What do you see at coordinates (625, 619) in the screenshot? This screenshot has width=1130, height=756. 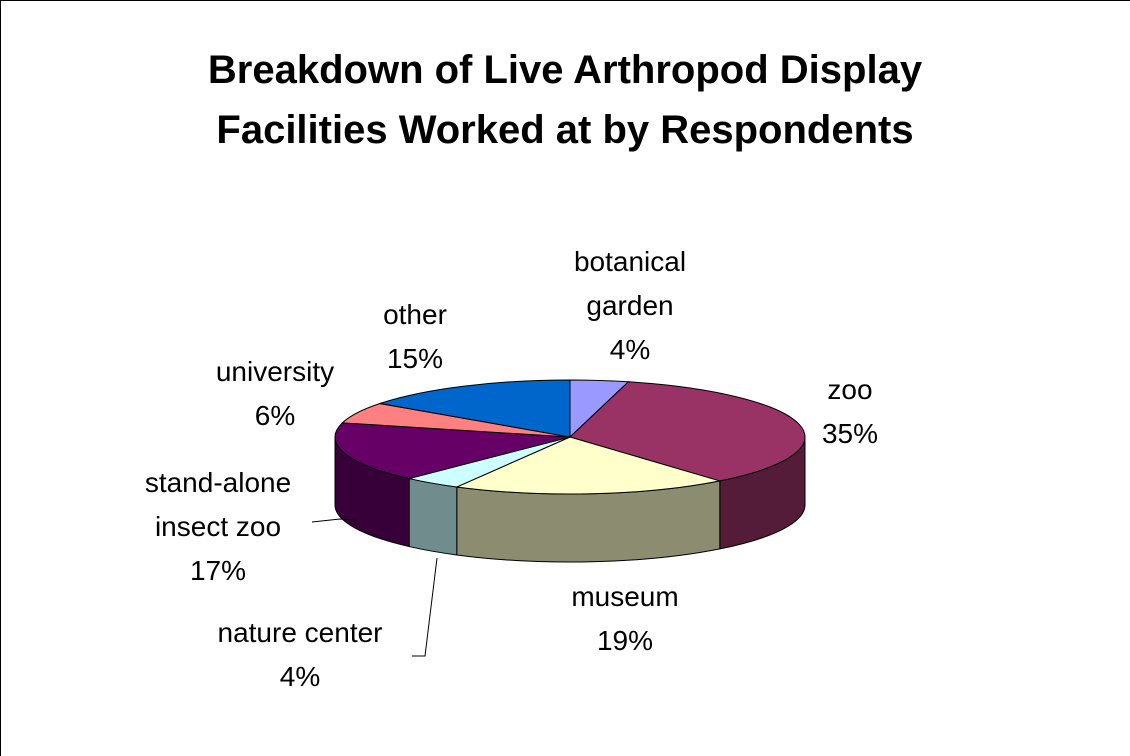 I see `slice-label: museum 19%` at bounding box center [625, 619].